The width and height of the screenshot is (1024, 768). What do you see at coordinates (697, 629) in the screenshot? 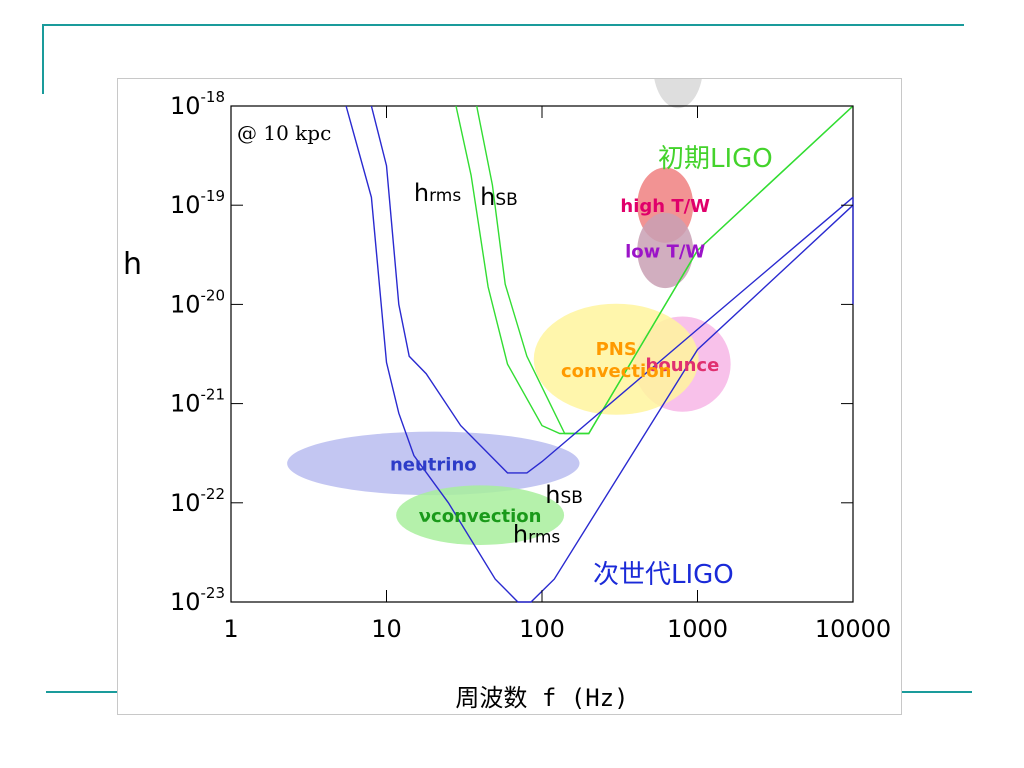
I see `x-tick-label: 1000` at bounding box center [697, 629].